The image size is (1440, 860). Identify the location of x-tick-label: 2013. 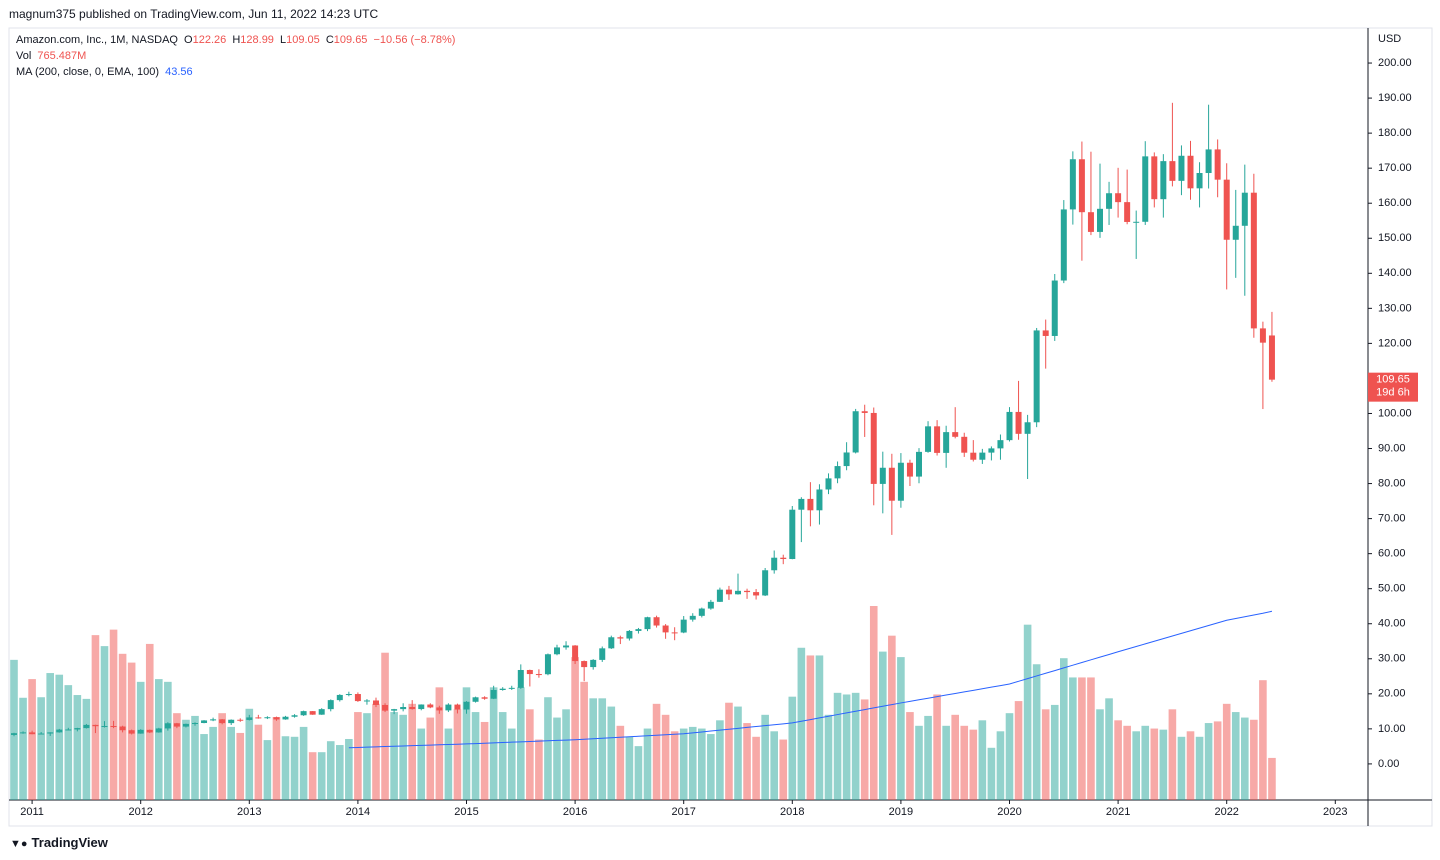
(249, 812).